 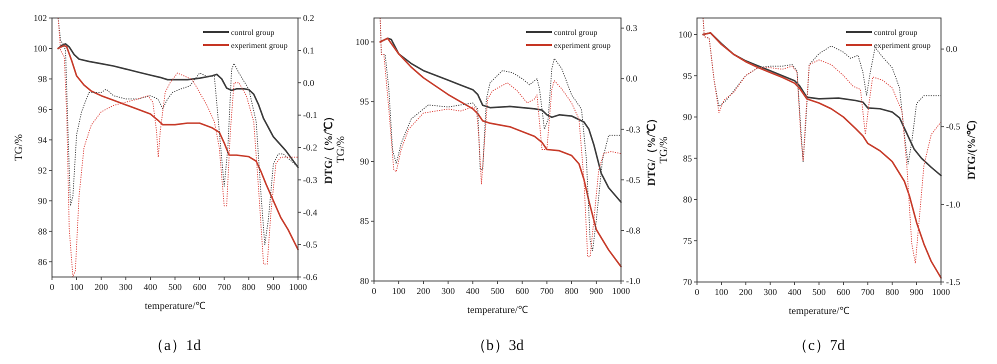 What do you see at coordinates (178, 105) in the screenshot?
I see `line-series` at bounding box center [178, 105].